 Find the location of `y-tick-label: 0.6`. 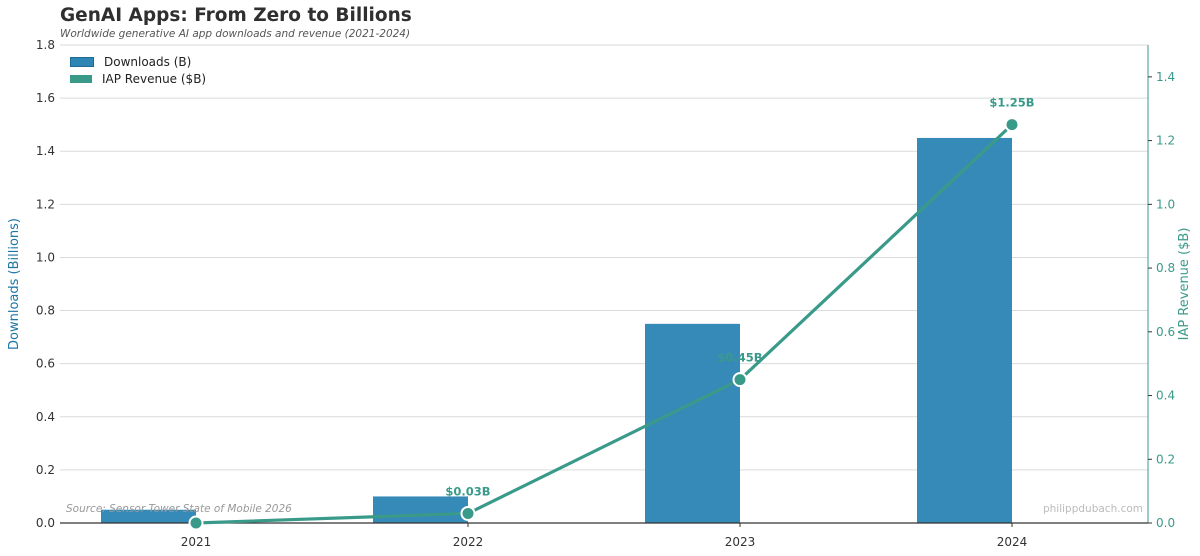

y-tick-label: 0.6 is located at coordinates (45, 364).